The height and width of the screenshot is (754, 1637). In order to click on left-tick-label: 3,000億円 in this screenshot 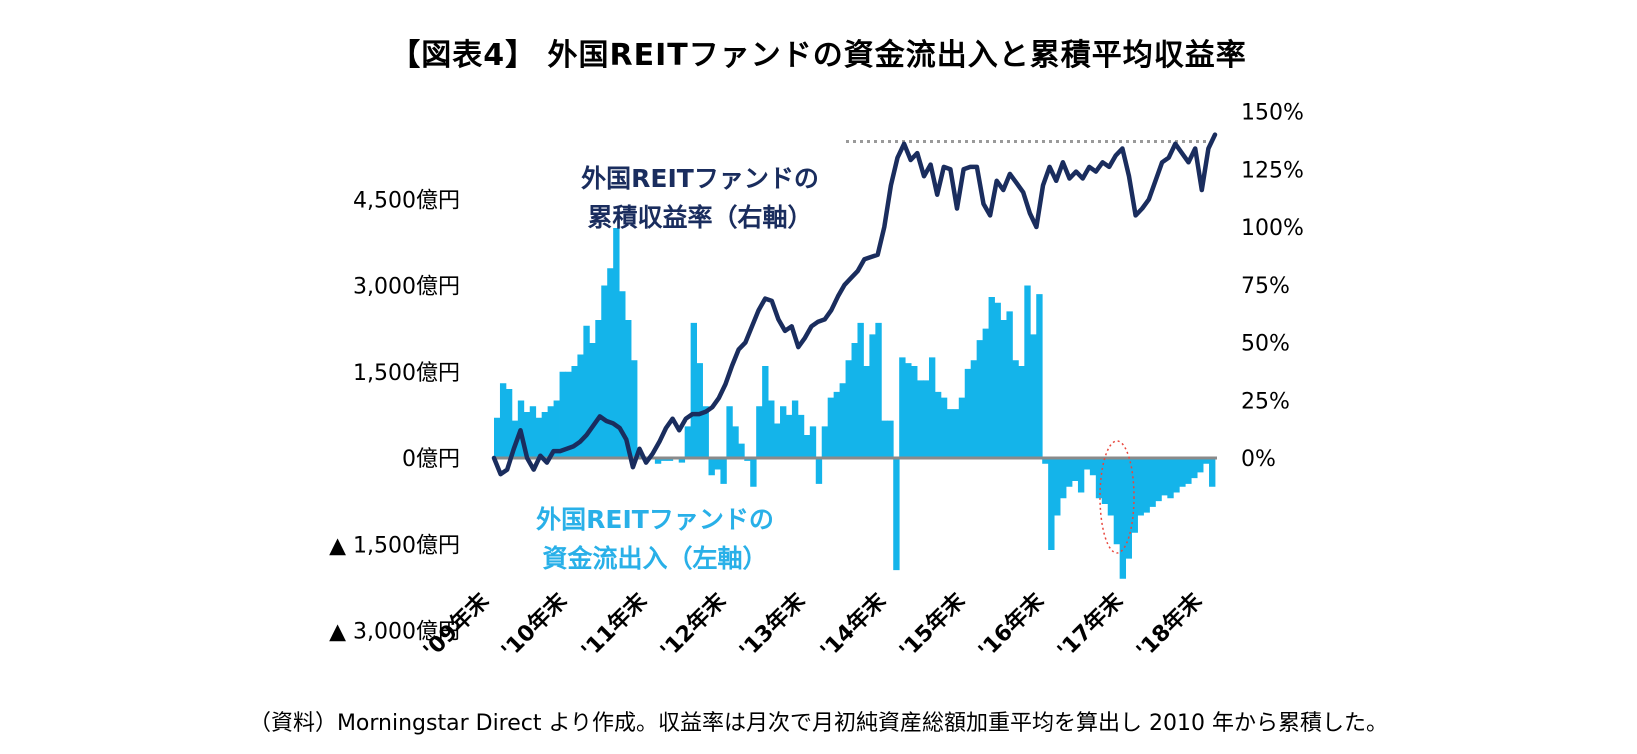, I will do `click(406, 287)`.